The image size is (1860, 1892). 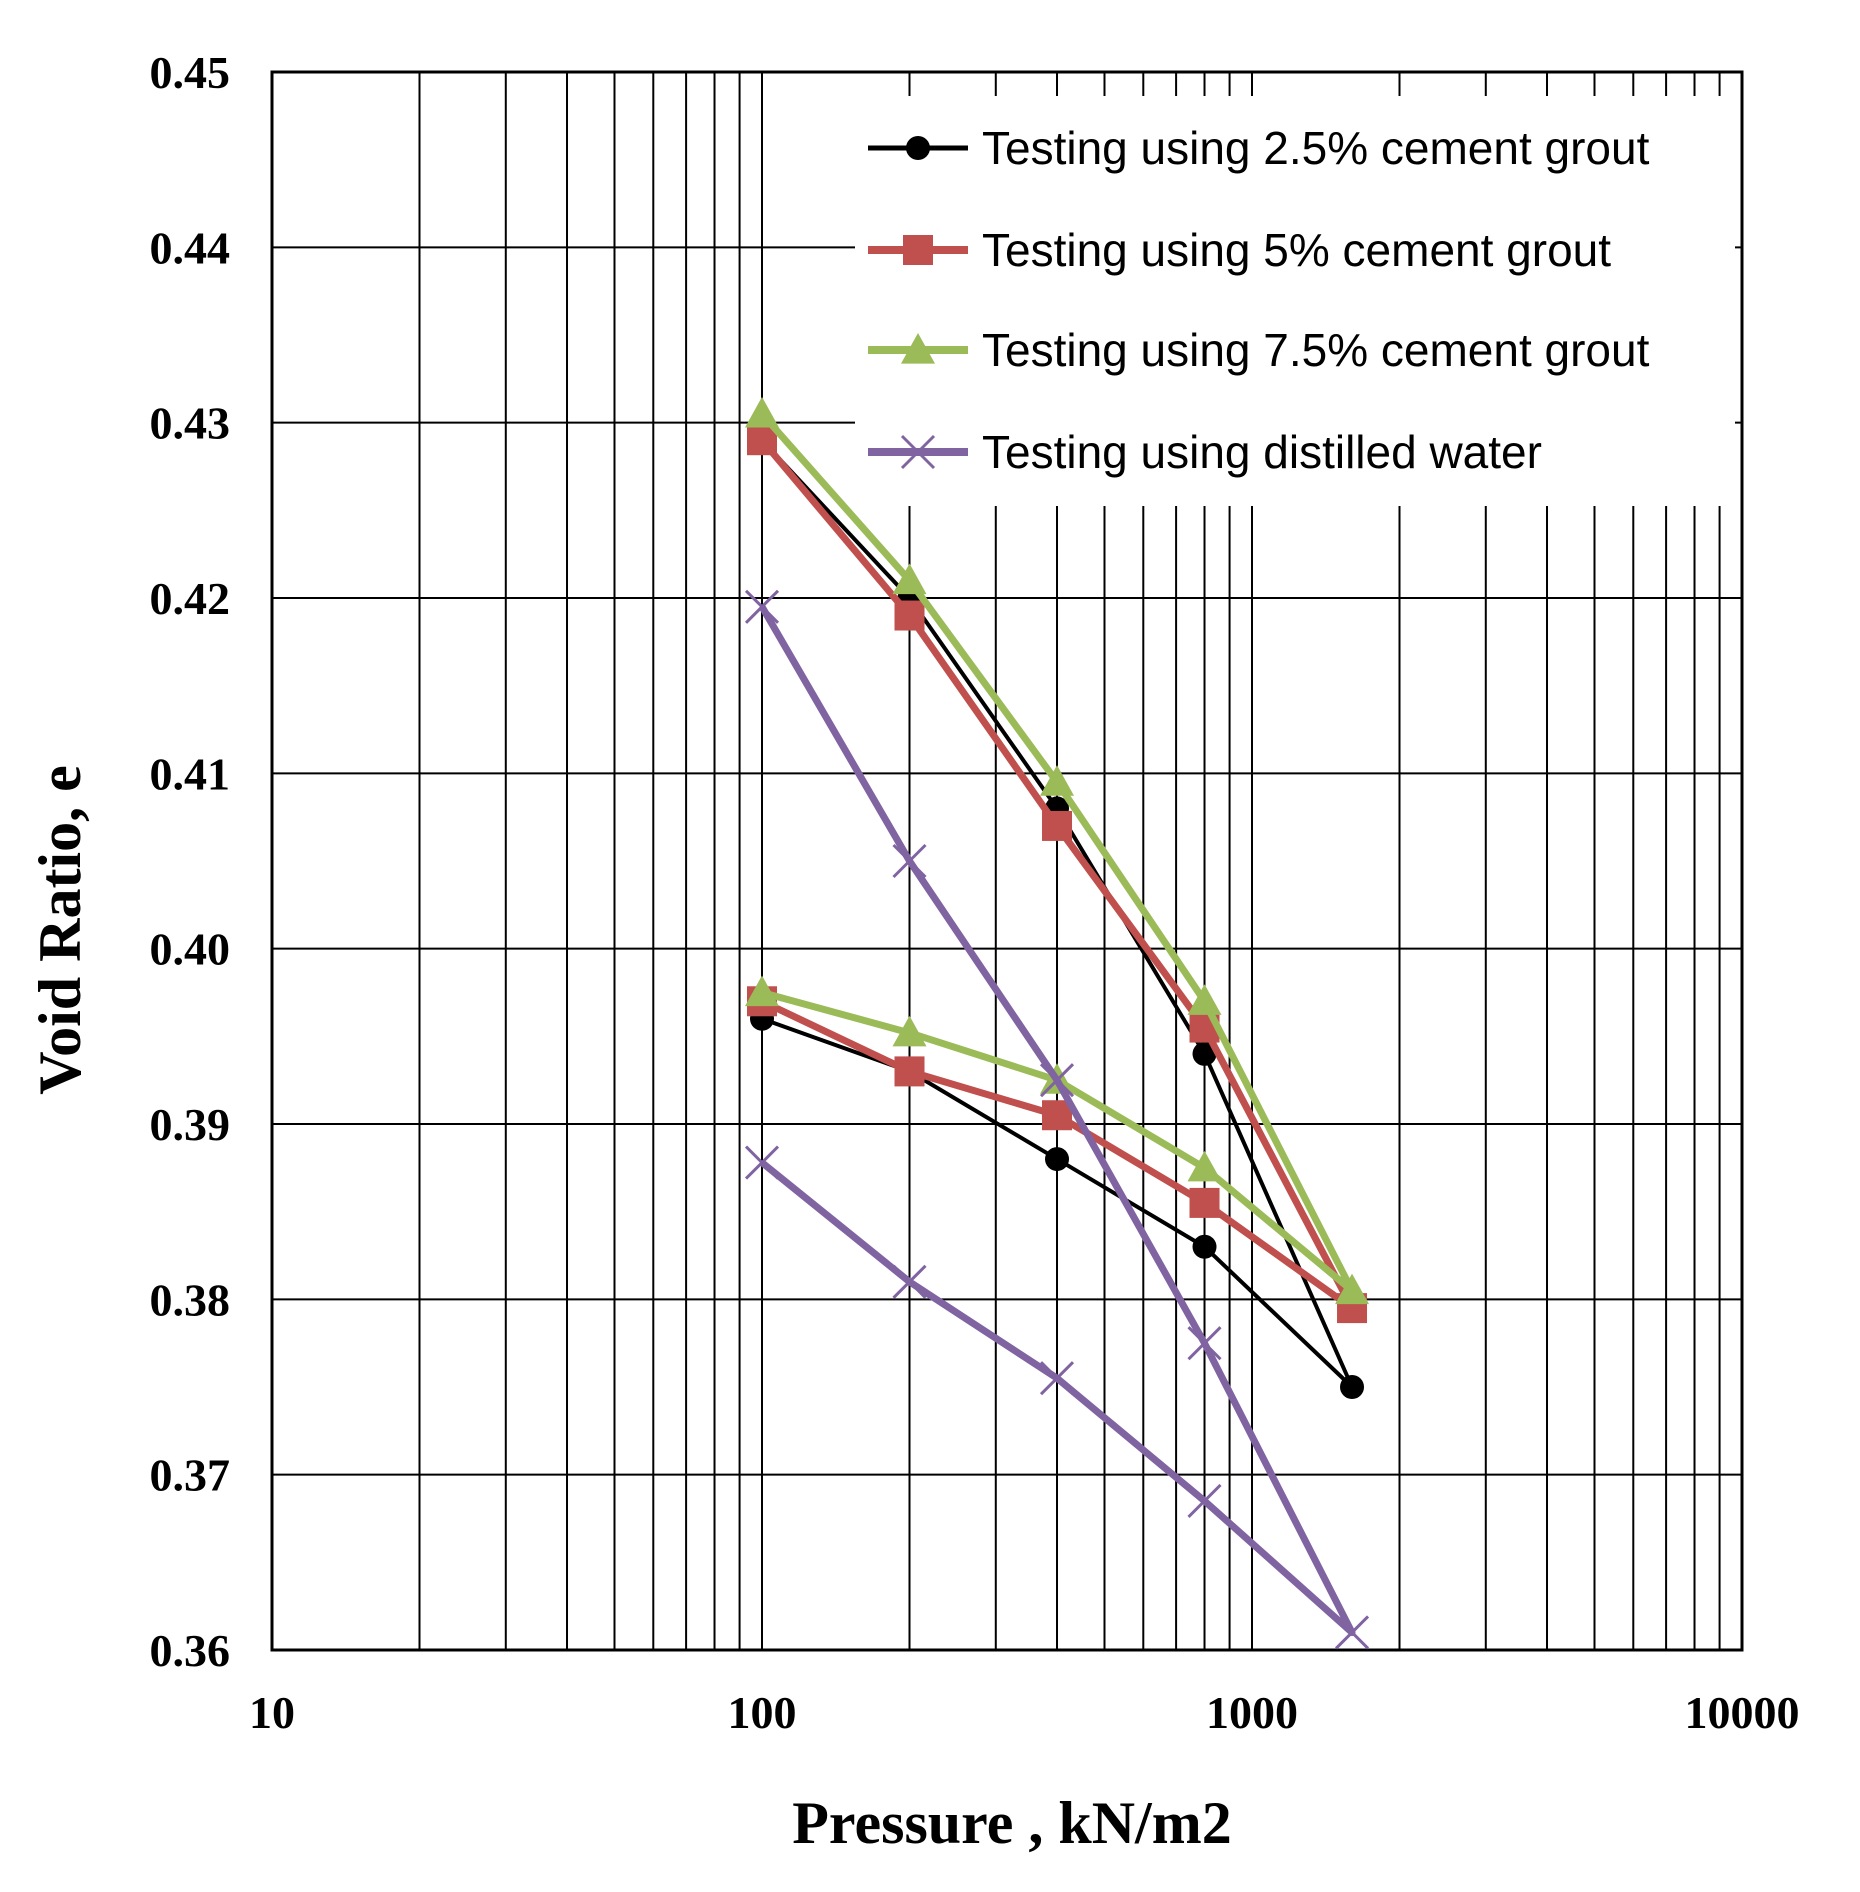 I want to click on y-tick-label: 0.38, so click(x=190, y=1299).